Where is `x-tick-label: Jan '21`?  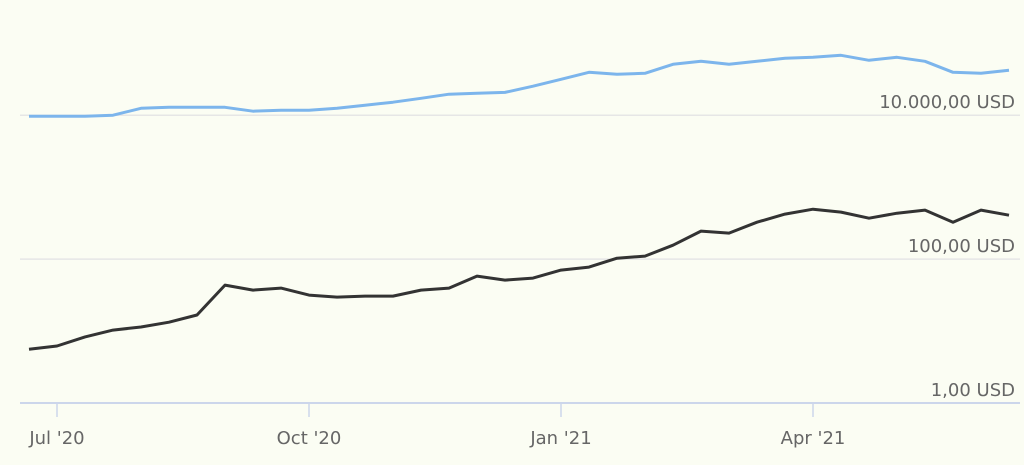 x-tick-label: Jan '21 is located at coordinates (560, 438).